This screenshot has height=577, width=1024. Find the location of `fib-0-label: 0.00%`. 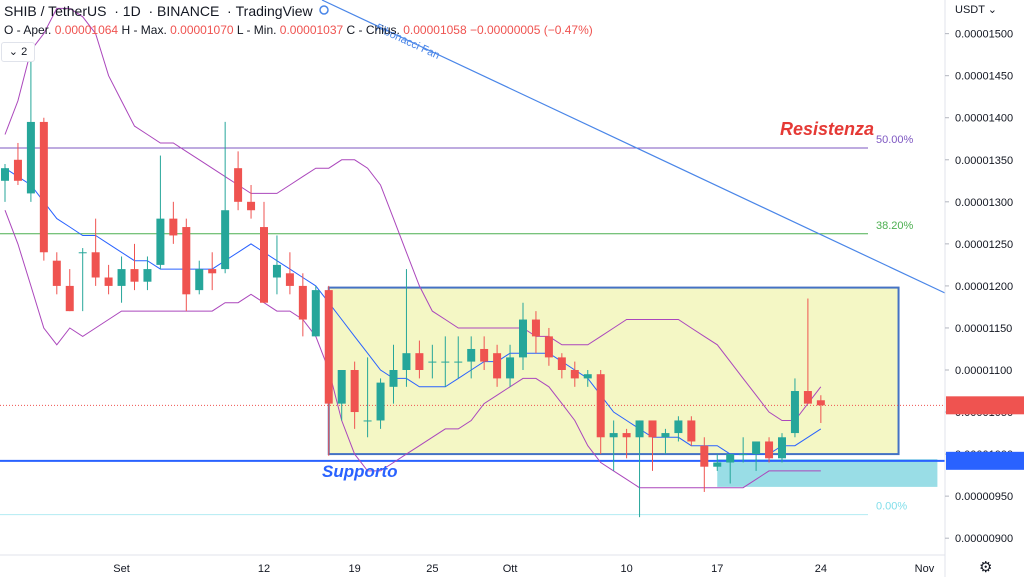

fib-0-label: 0.00% is located at coordinates (891, 507).